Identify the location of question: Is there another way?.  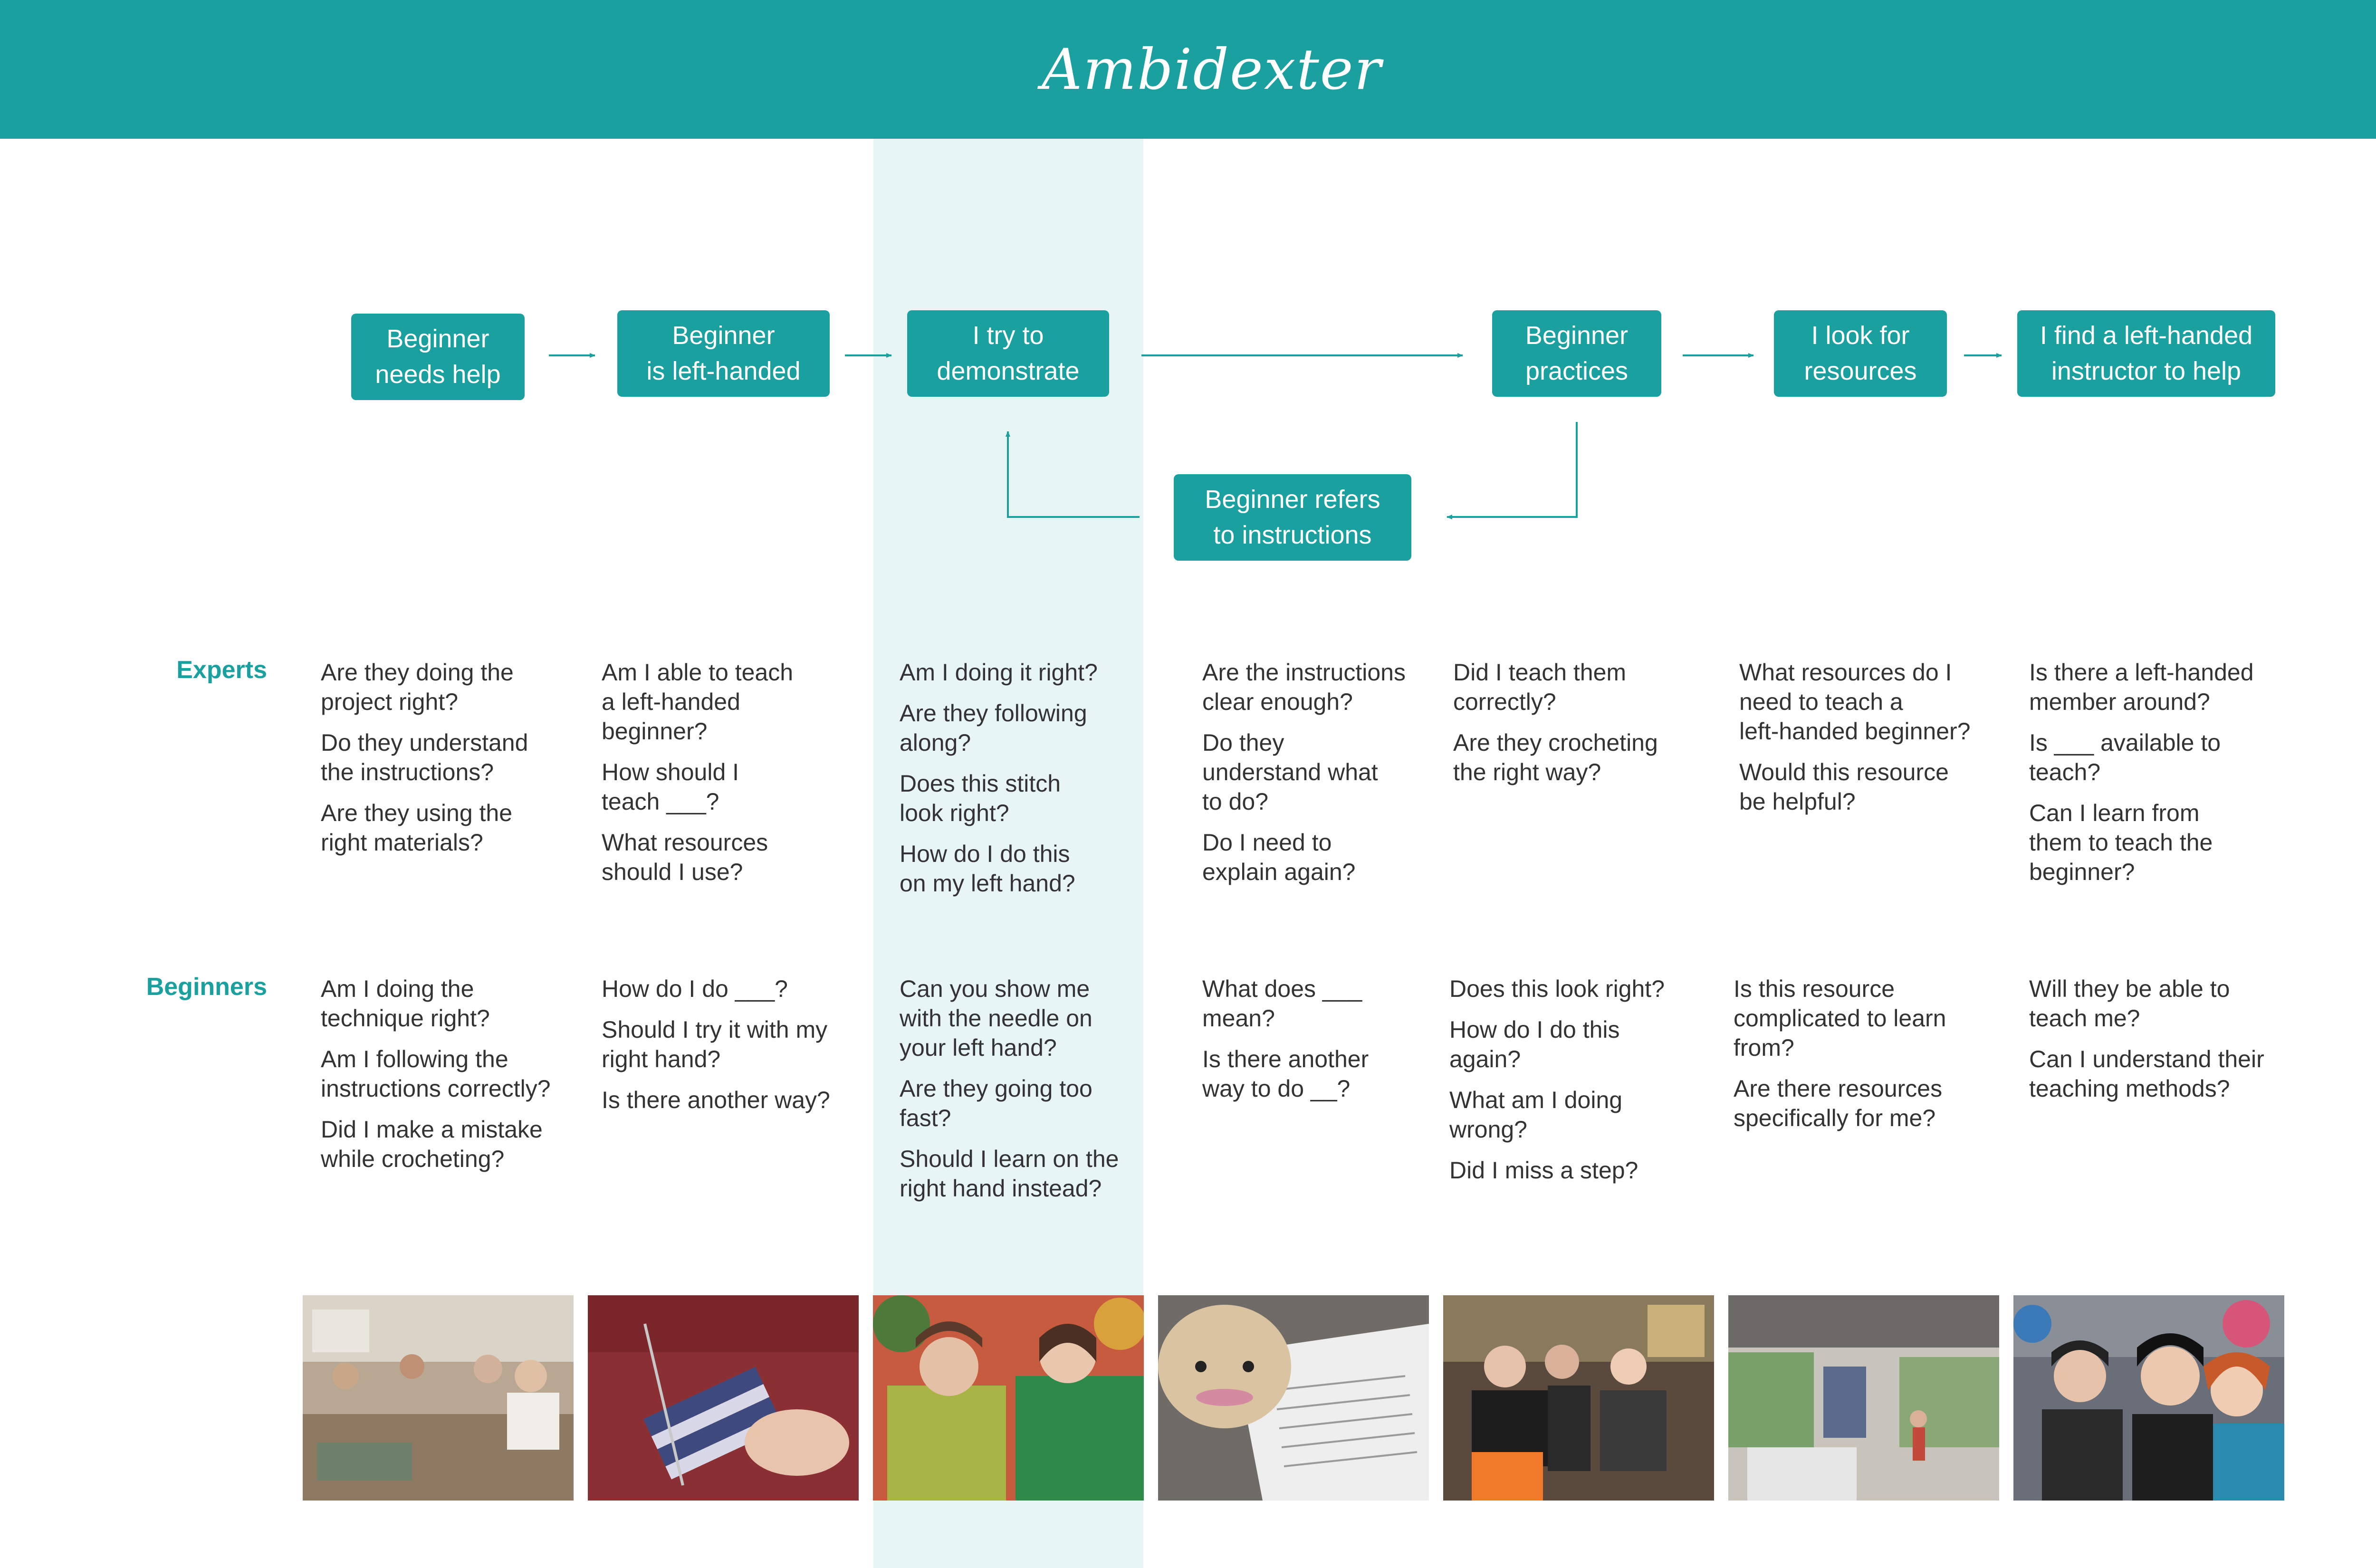
(716, 1100).